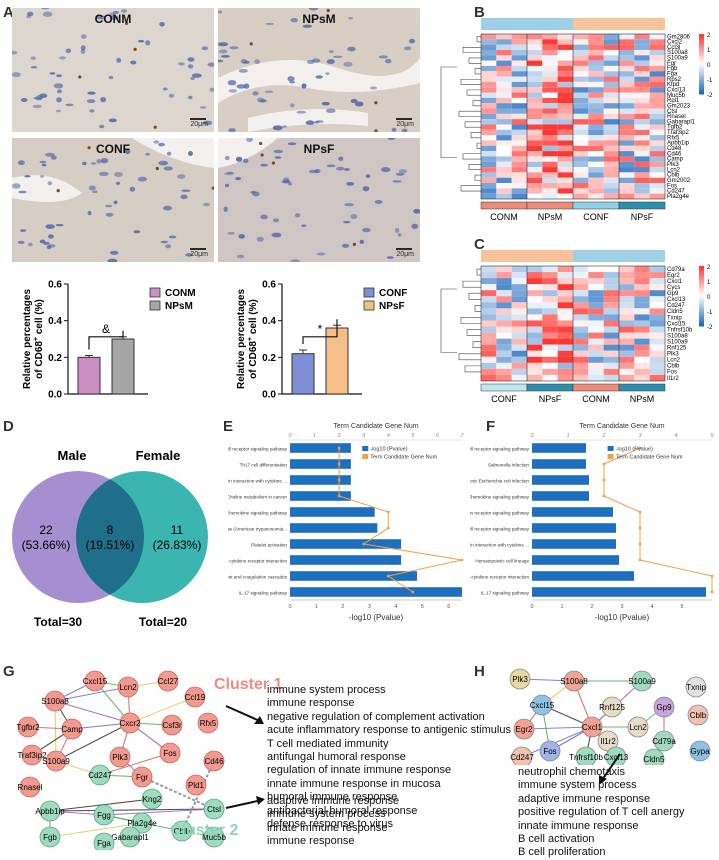 This screenshot has height=860, width=719. What do you see at coordinates (214, 761) in the screenshot?
I see `node-label: Cd46` at bounding box center [214, 761].